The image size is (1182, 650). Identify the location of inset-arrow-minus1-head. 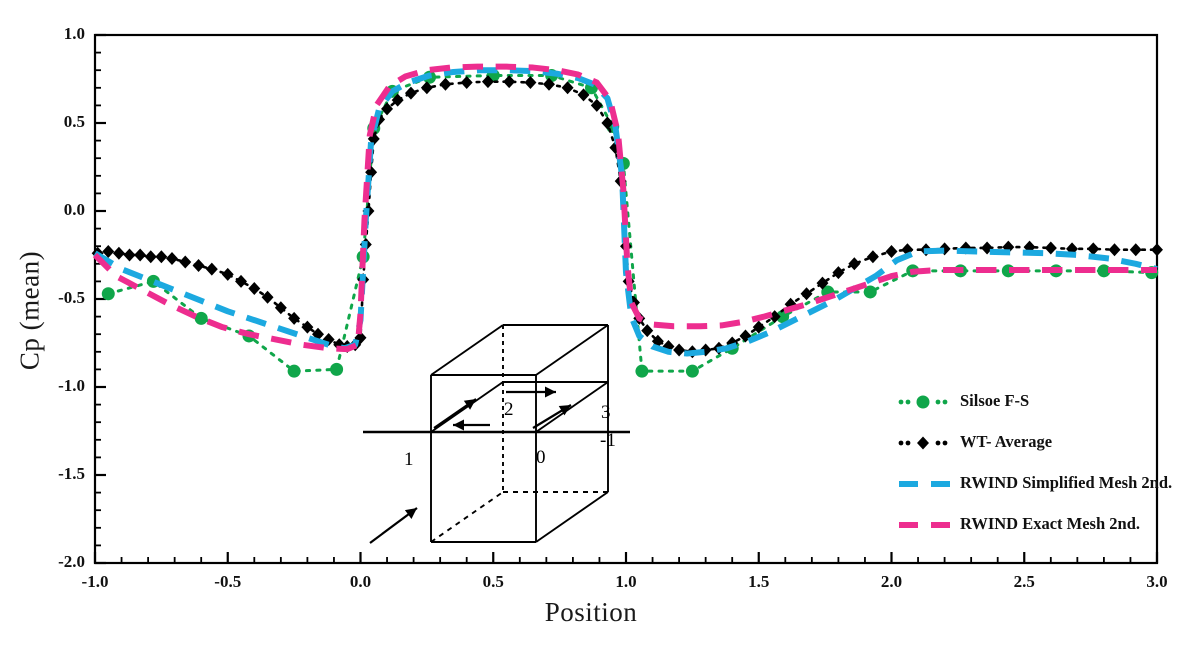
(564, 410).